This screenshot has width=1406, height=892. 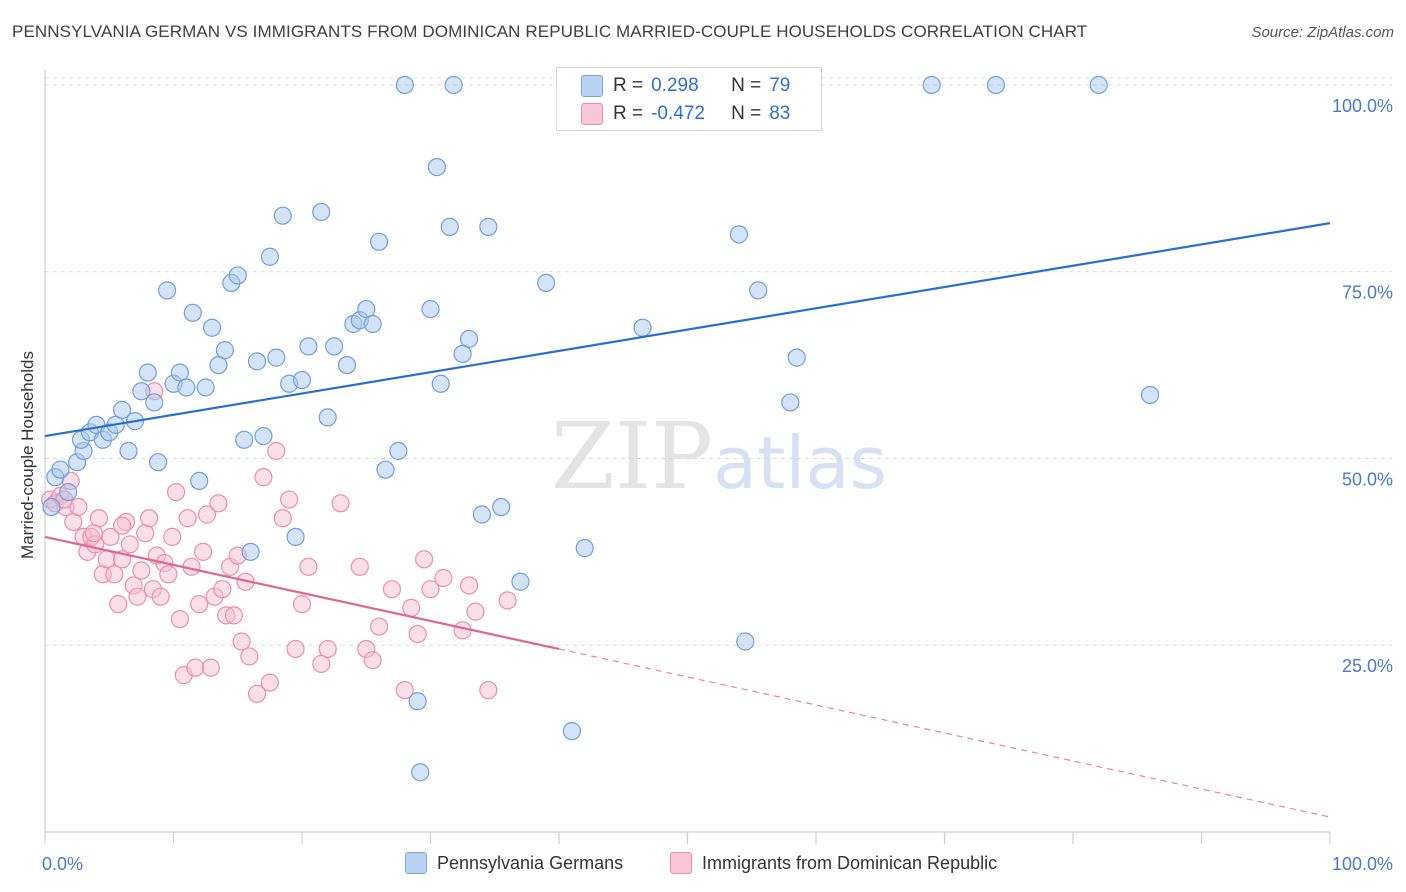 I want to click on legend-label: Immigrants from Dominican Republic, so click(x=850, y=862).